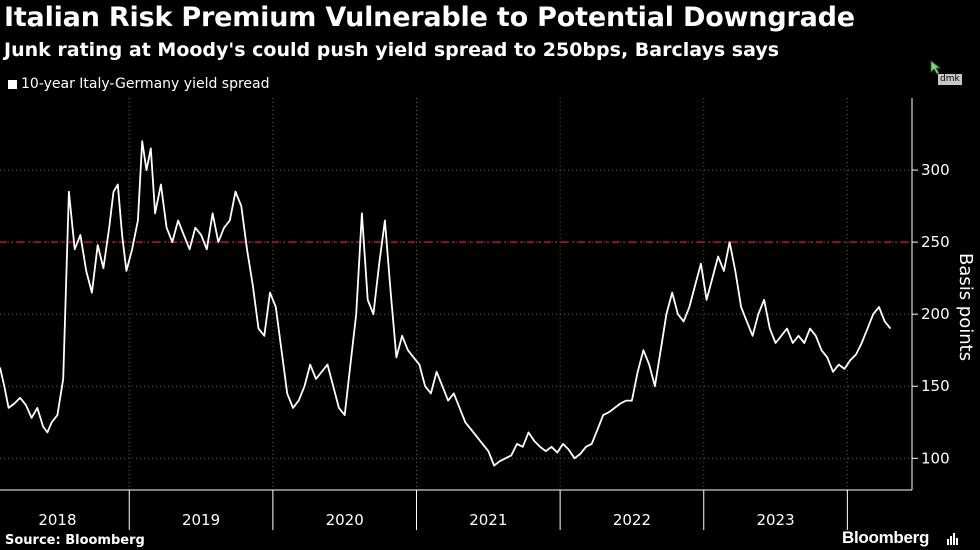 The width and height of the screenshot is (980, 550). What do you see at coordinates (886, 537) in the screenshot?
I see `bloomberg-logo: Bloomberg` at bounding box center [886, 537].